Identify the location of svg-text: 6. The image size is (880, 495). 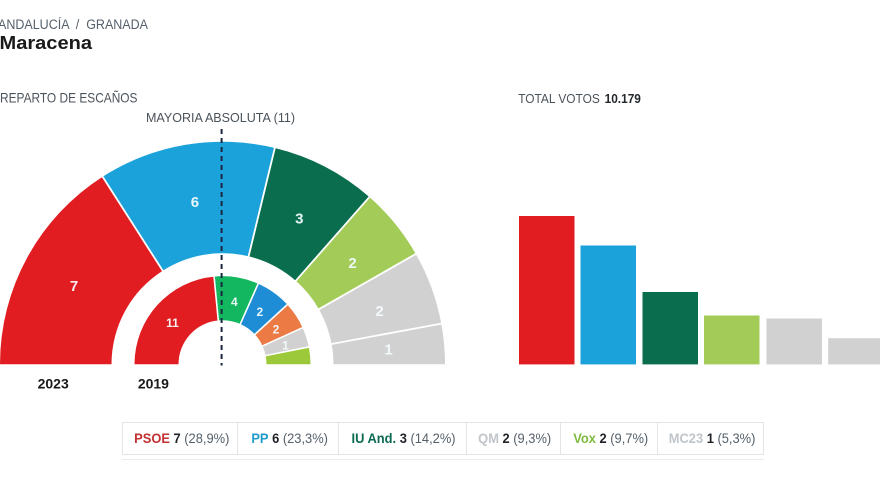
(195, 202).